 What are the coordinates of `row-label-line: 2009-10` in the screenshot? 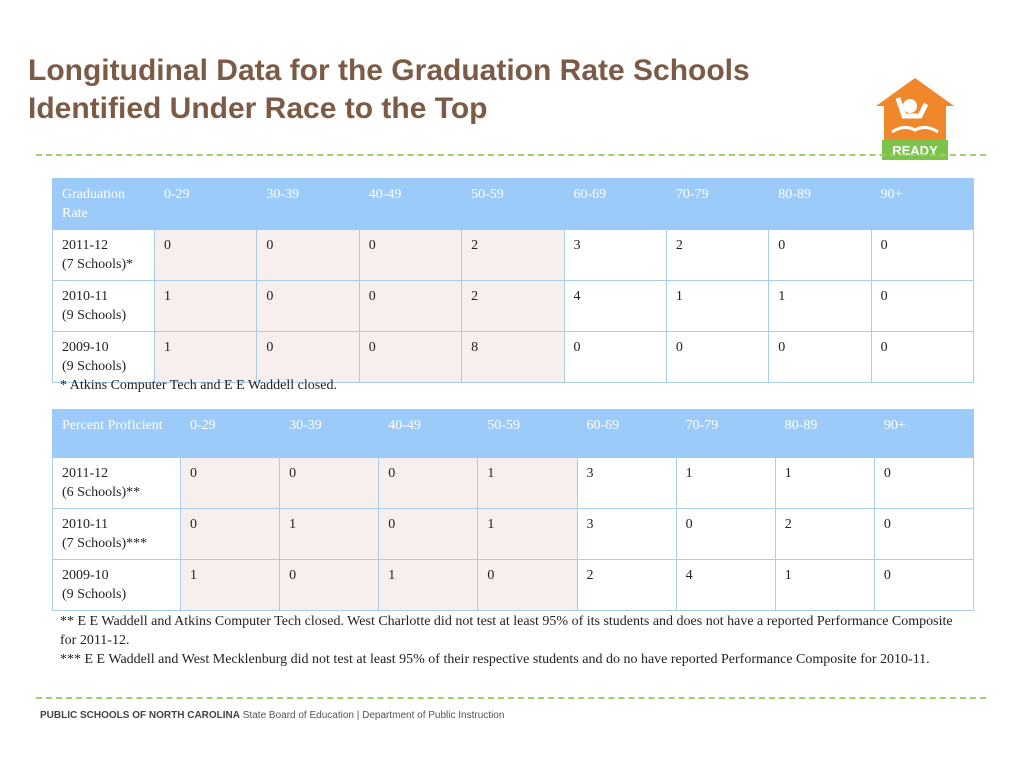 It's located at (85, 575).